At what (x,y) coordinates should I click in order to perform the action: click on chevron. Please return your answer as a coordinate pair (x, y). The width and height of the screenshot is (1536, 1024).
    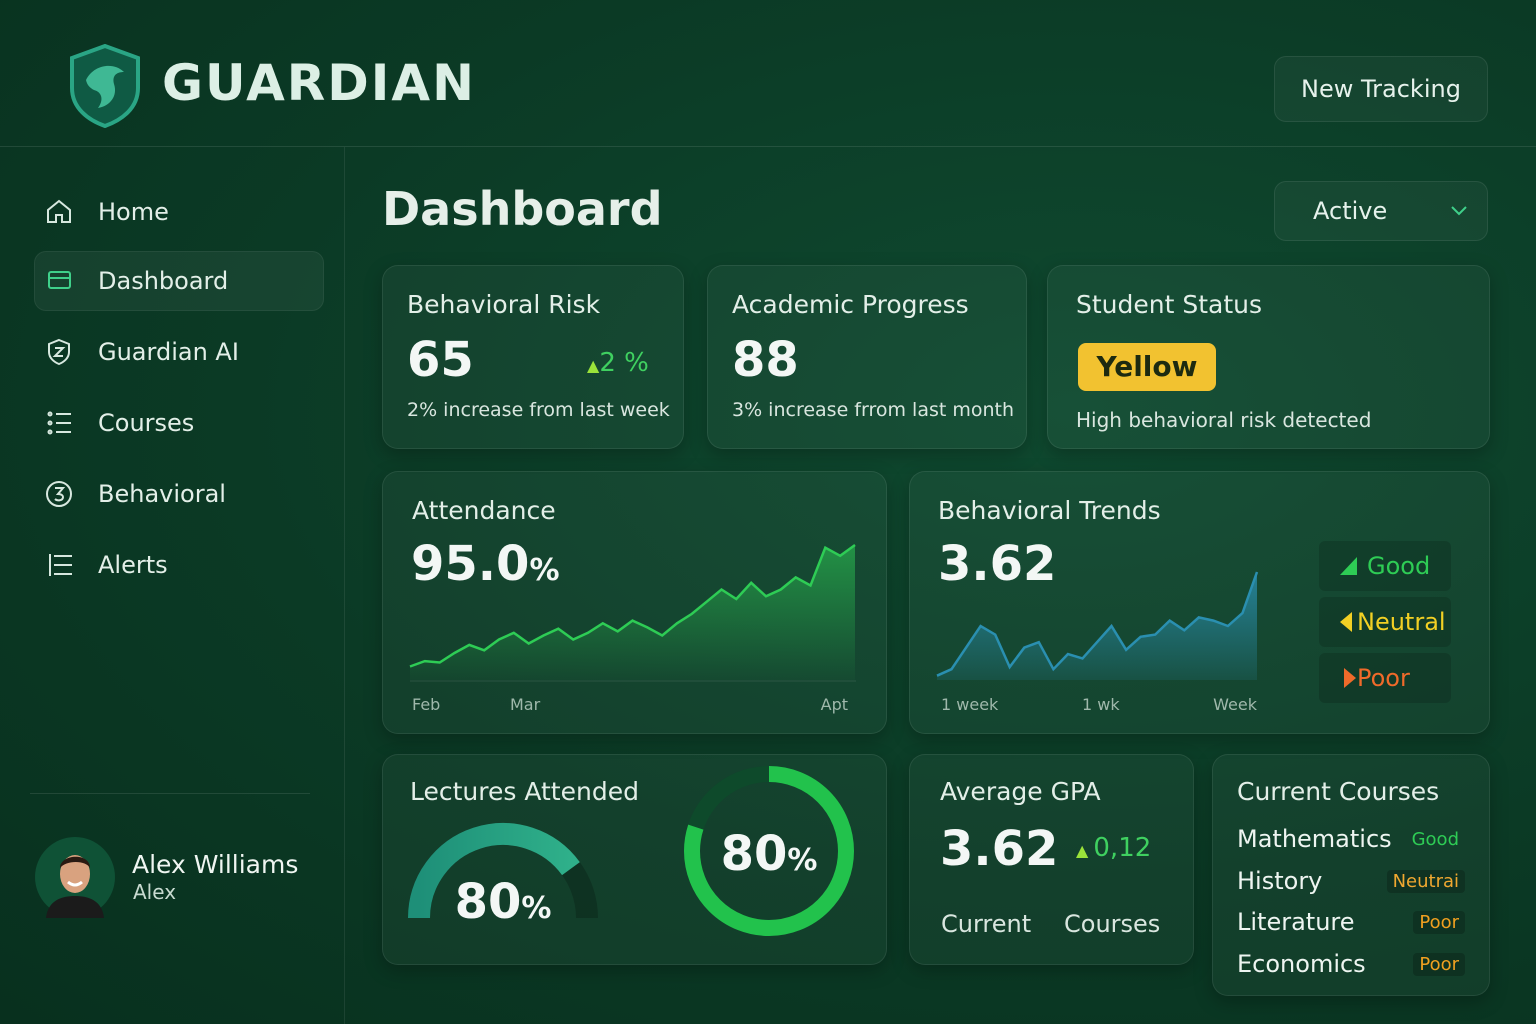
    Looking at the image, I should click on (1459, 211).